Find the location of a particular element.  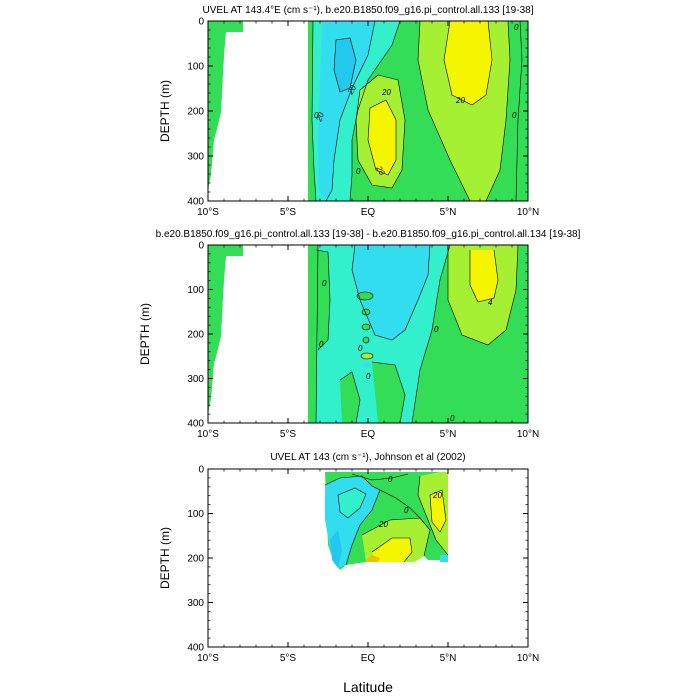

panel-3-contours is located at coordinates (386, 521).